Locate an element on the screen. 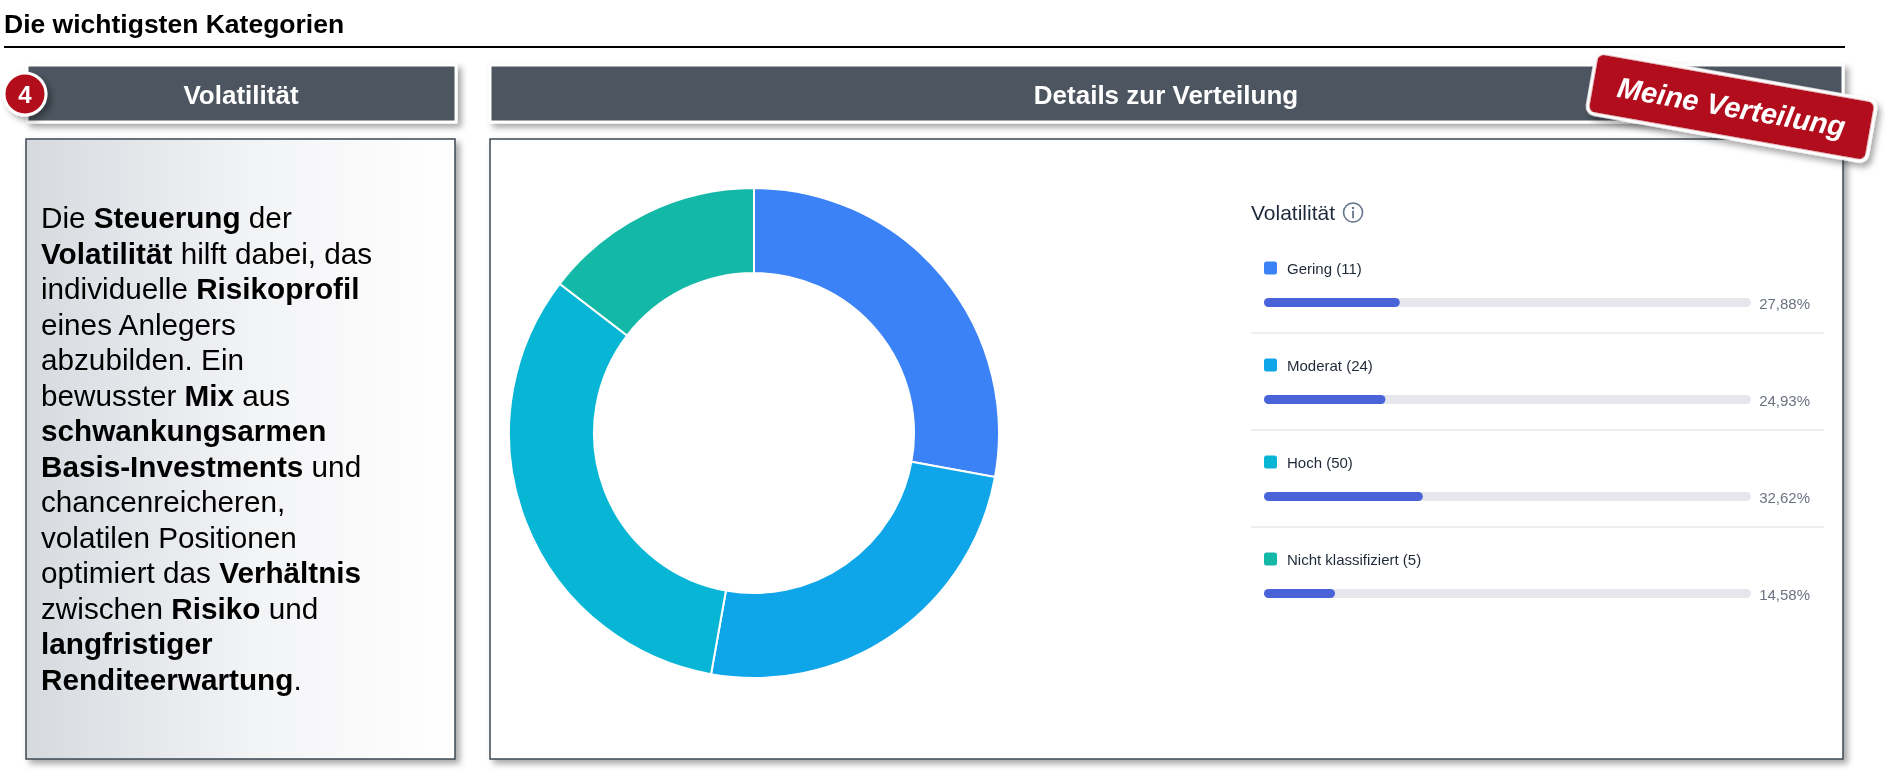 The width and height of the screenshot is (1885, 781). legend-label: Gering (11) is located at coordinates (1324, 268).